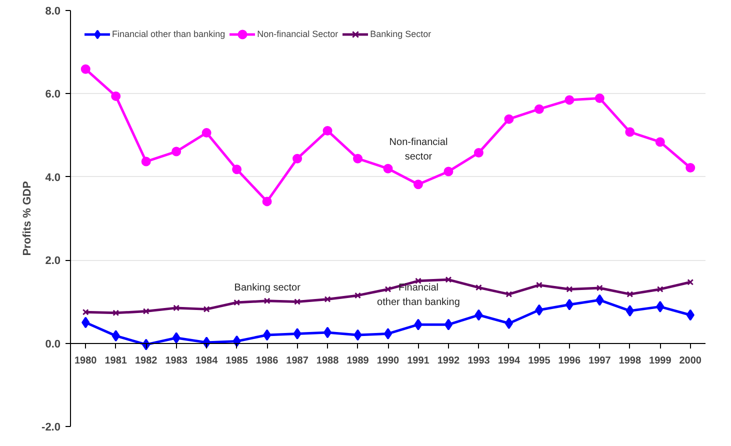 The height and width of the screenshot is (446, 731). What do you see at coordinates (479, 360) in the screenshot?
I see `x-tick-label: 1993` at bounding box center [479, 360].